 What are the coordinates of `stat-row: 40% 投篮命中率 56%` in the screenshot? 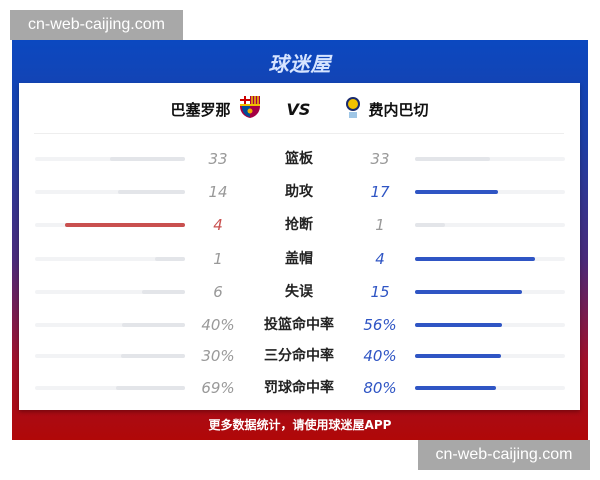 It's located at (299, 325).